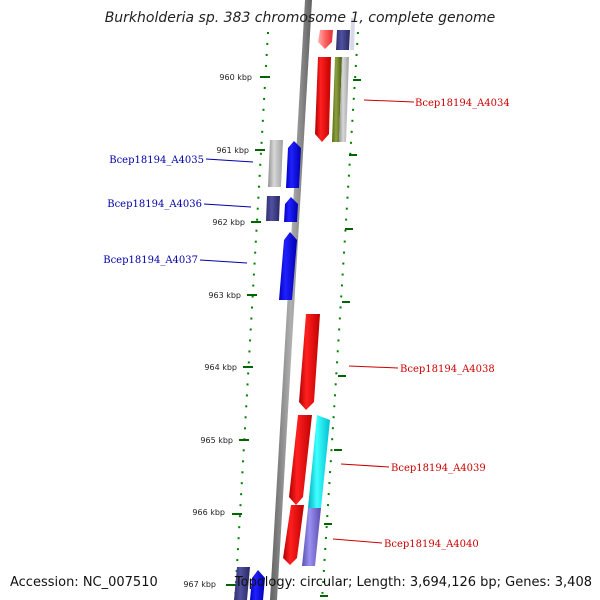 Image resolution: width=600 pixels, height=600 pixels. I want to click on gene-arrow-bottom, so click(257, 585).